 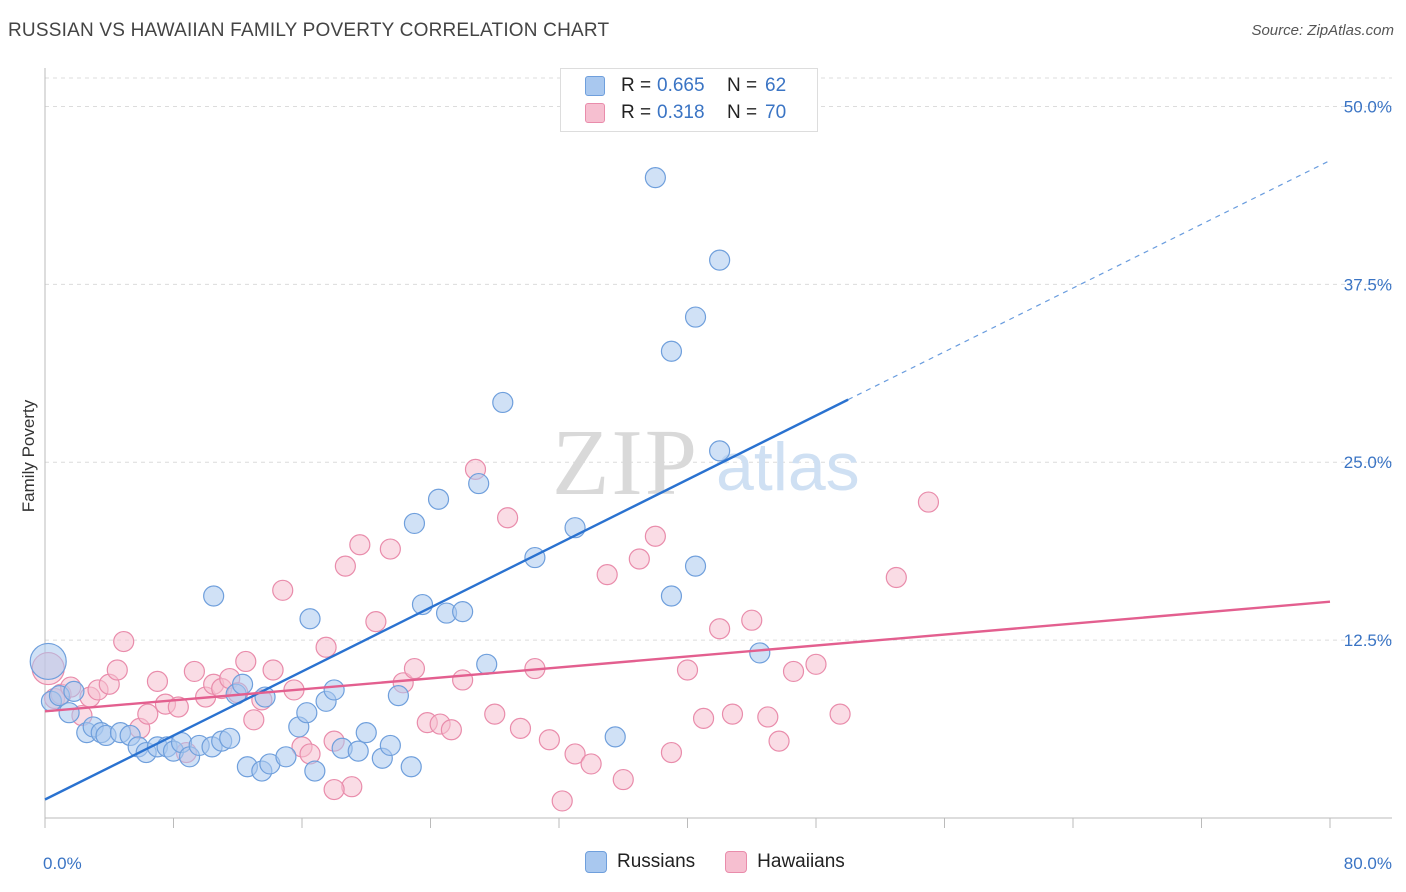 I want to click on legend-item-hawaiians: Hawaiians, so click(x=785, y=862).